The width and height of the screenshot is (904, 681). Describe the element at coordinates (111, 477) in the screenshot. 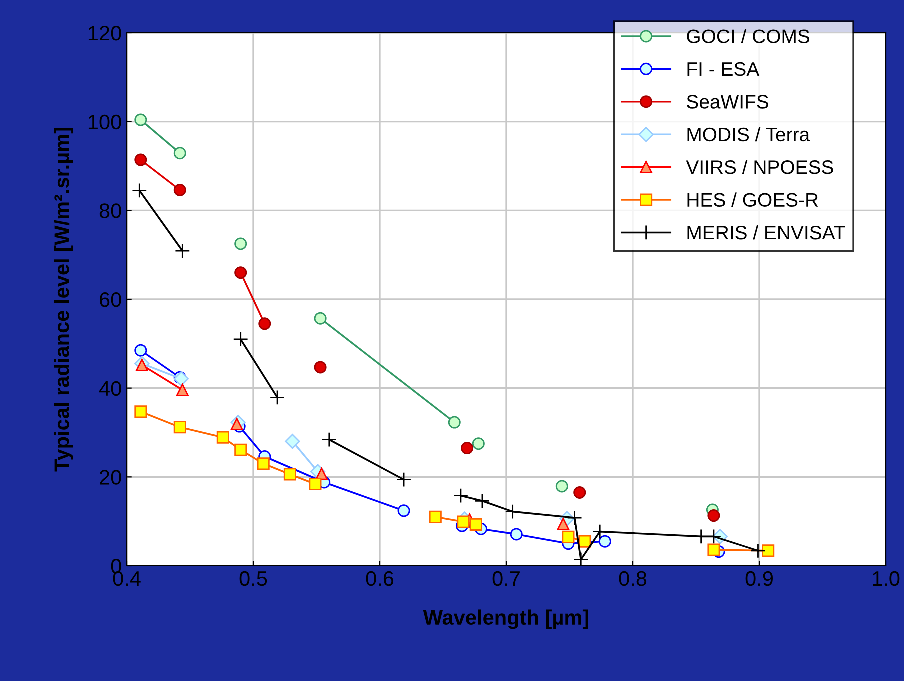

I see `y-tick-label: 20` at that location.